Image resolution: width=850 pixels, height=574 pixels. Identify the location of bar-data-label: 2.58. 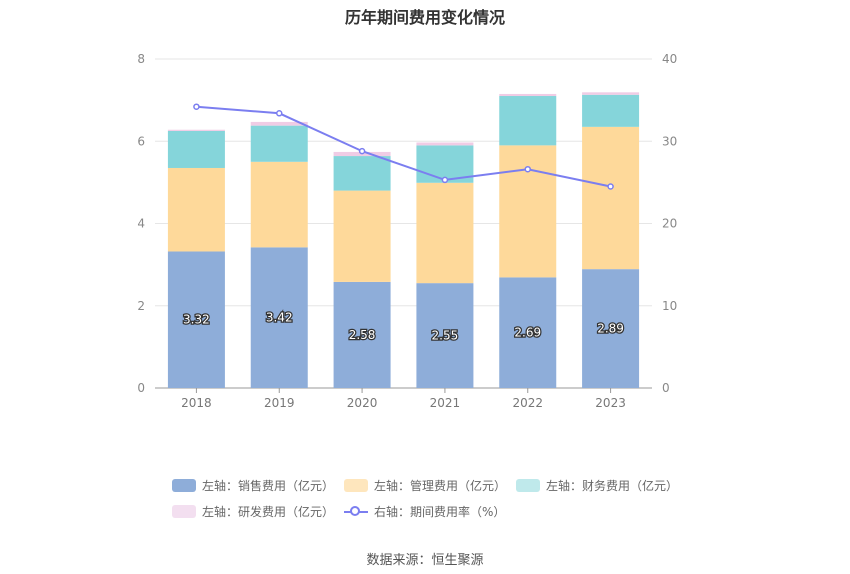
(362, 335).